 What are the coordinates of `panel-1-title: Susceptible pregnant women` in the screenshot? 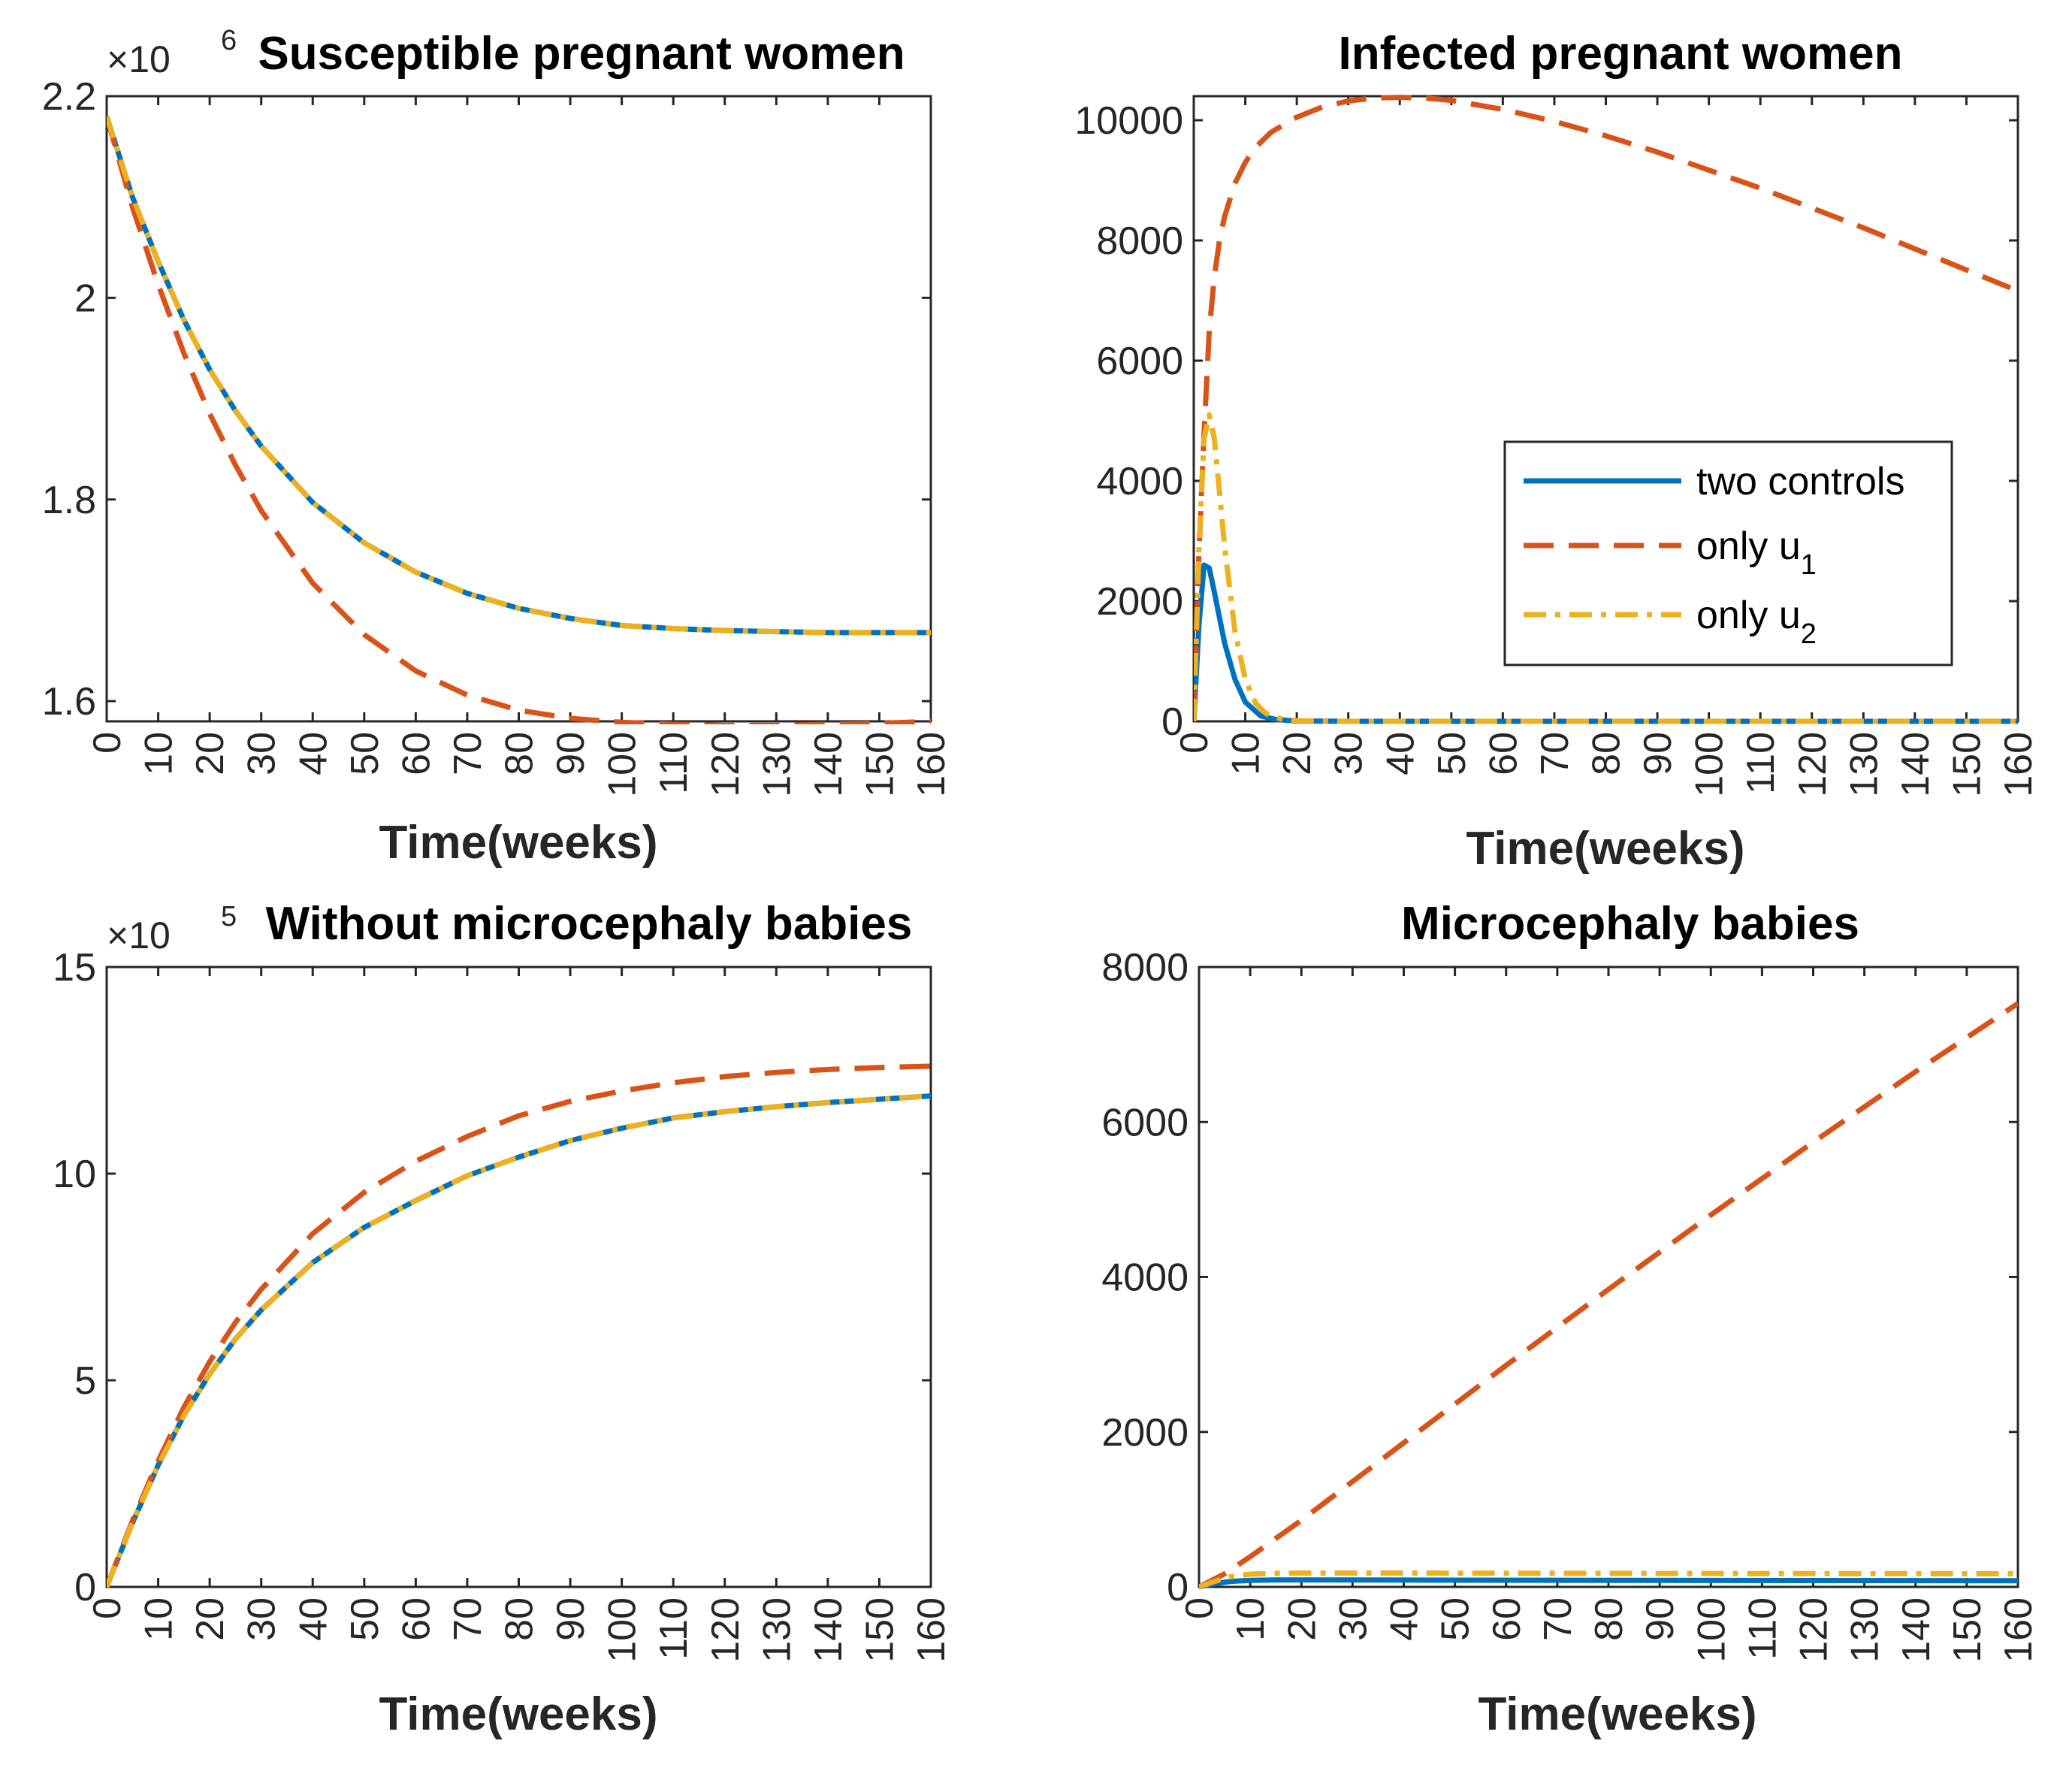 It's located at (581, 54).